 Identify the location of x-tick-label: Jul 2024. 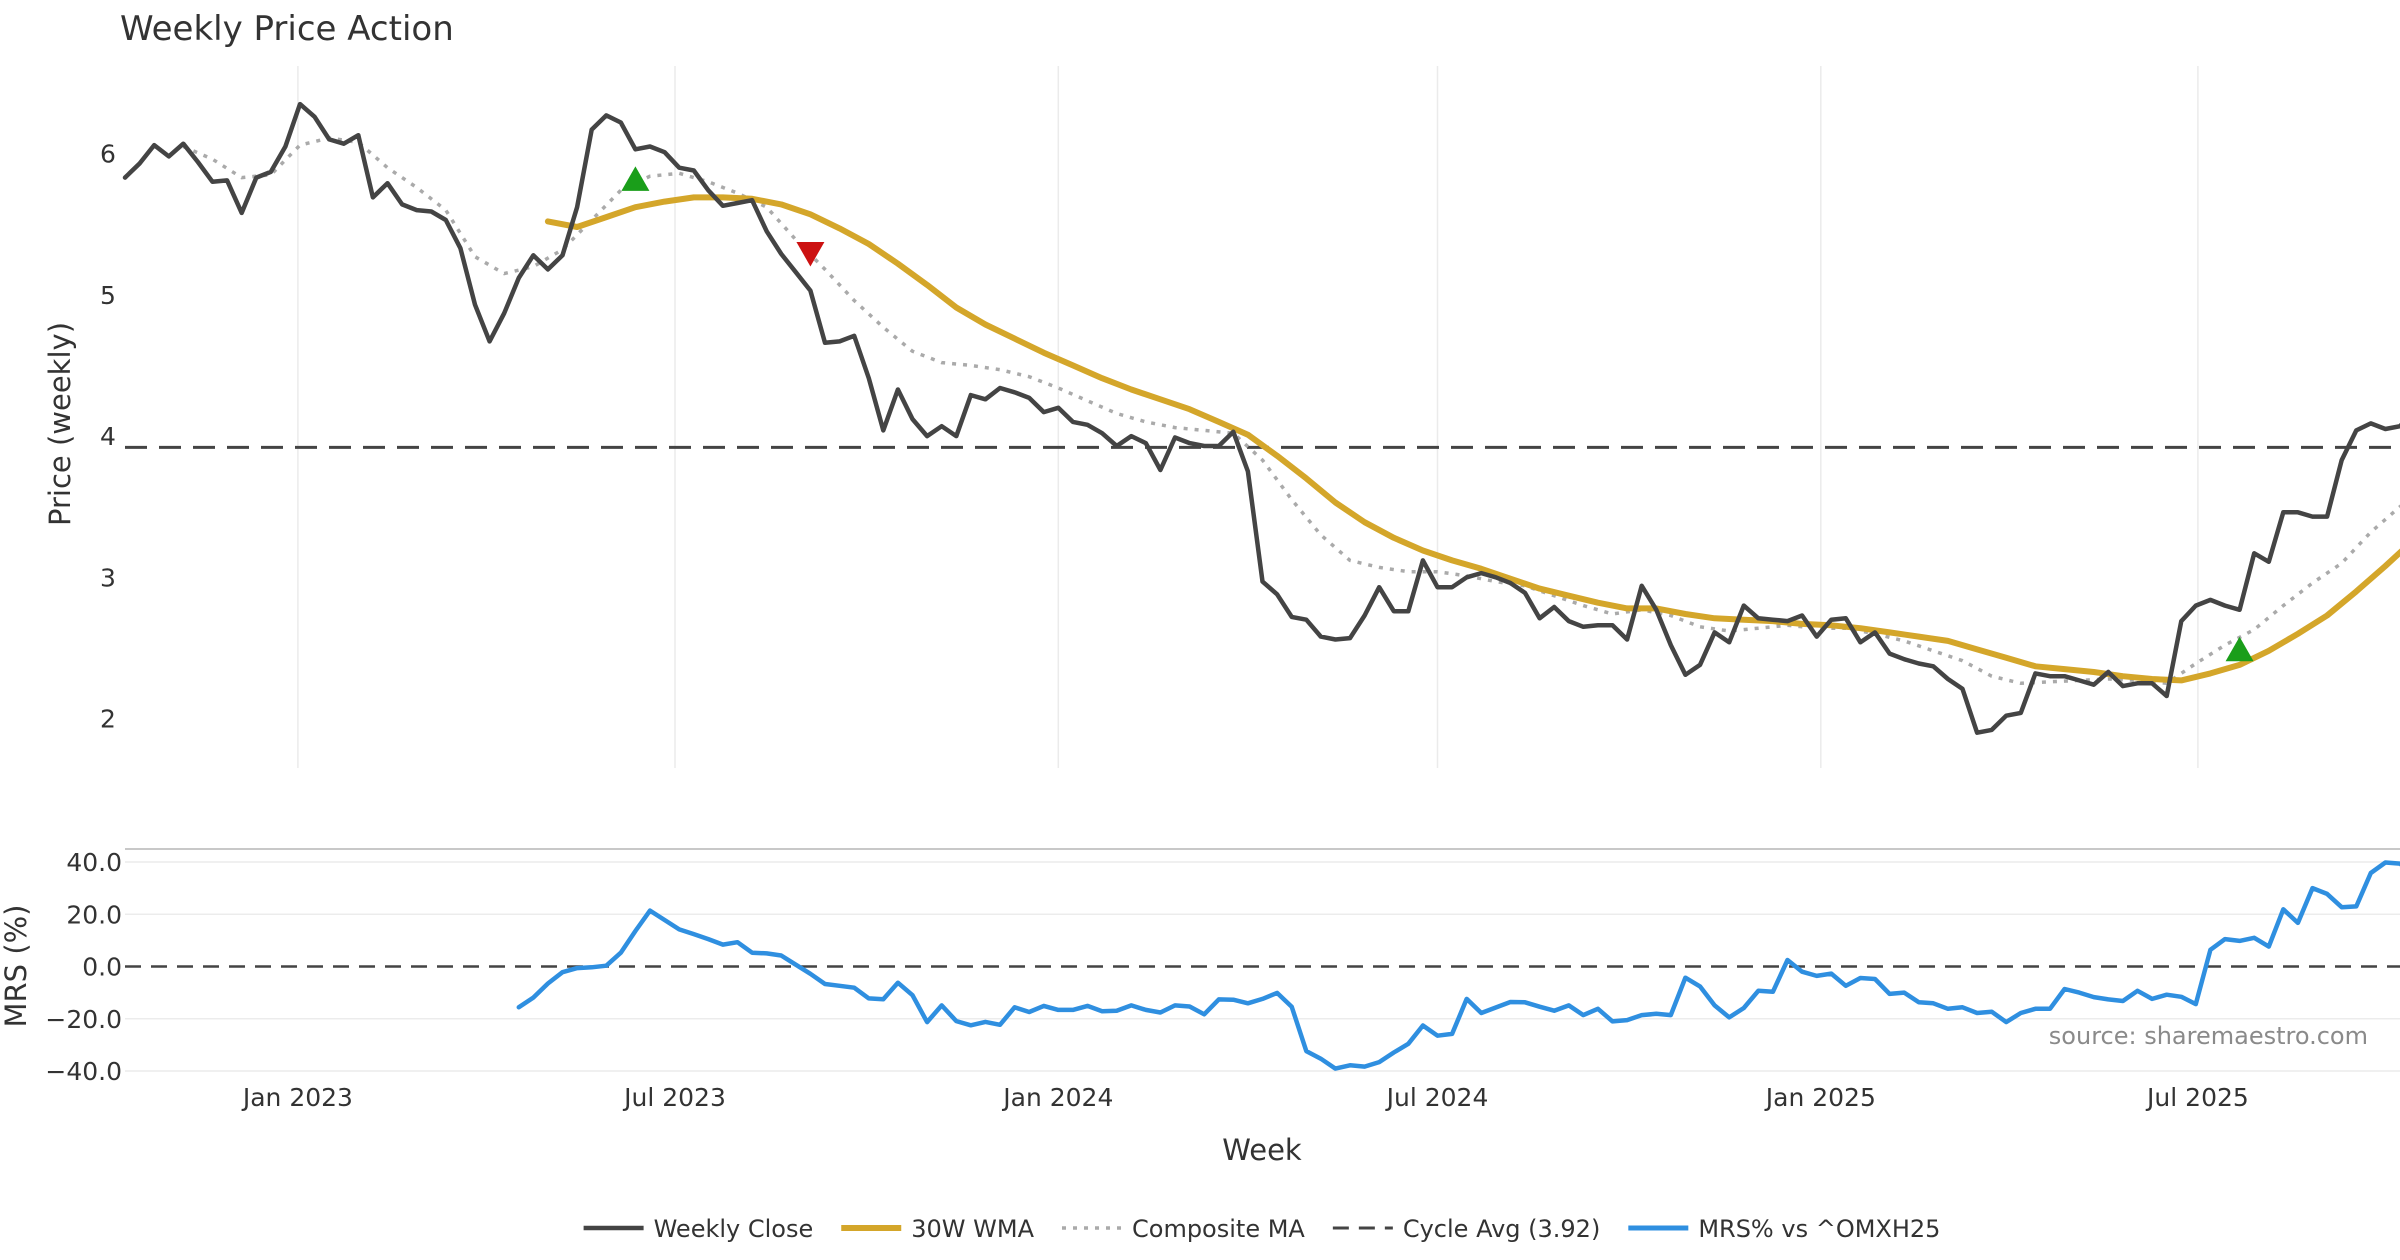
(1437, 1097).